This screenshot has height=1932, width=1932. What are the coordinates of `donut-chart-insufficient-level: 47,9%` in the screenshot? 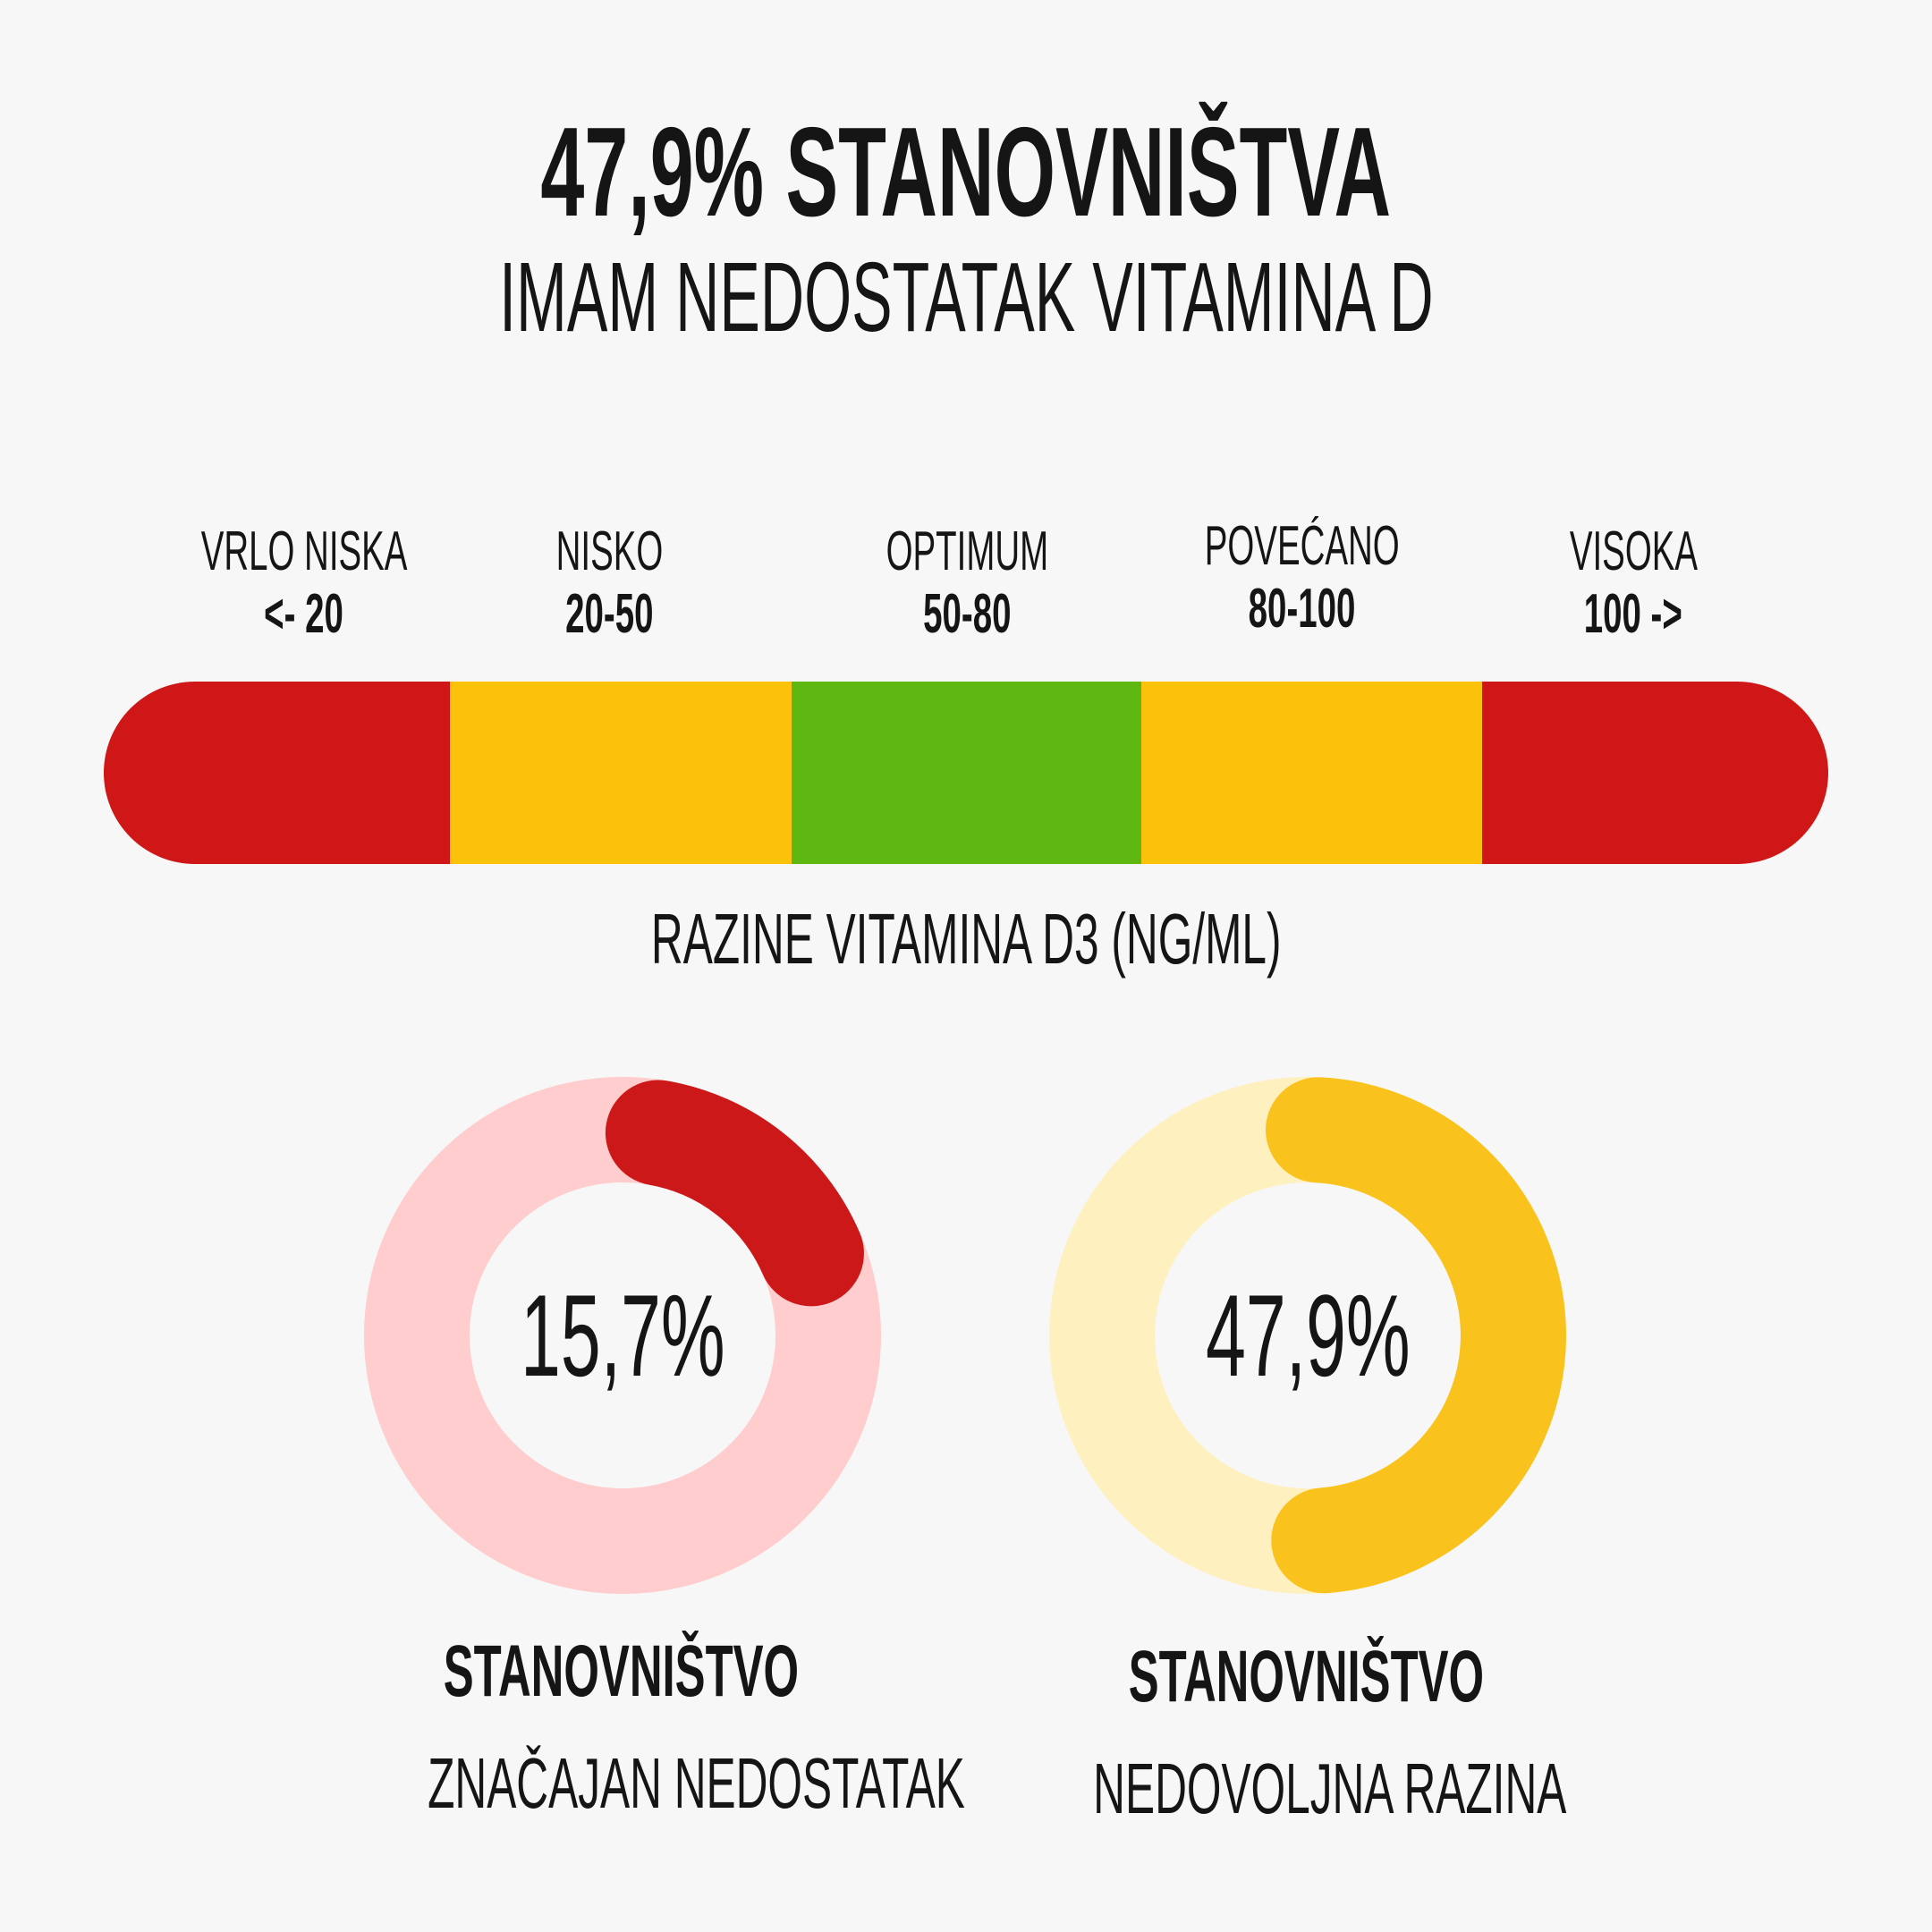 It's located at (1307, 1335).